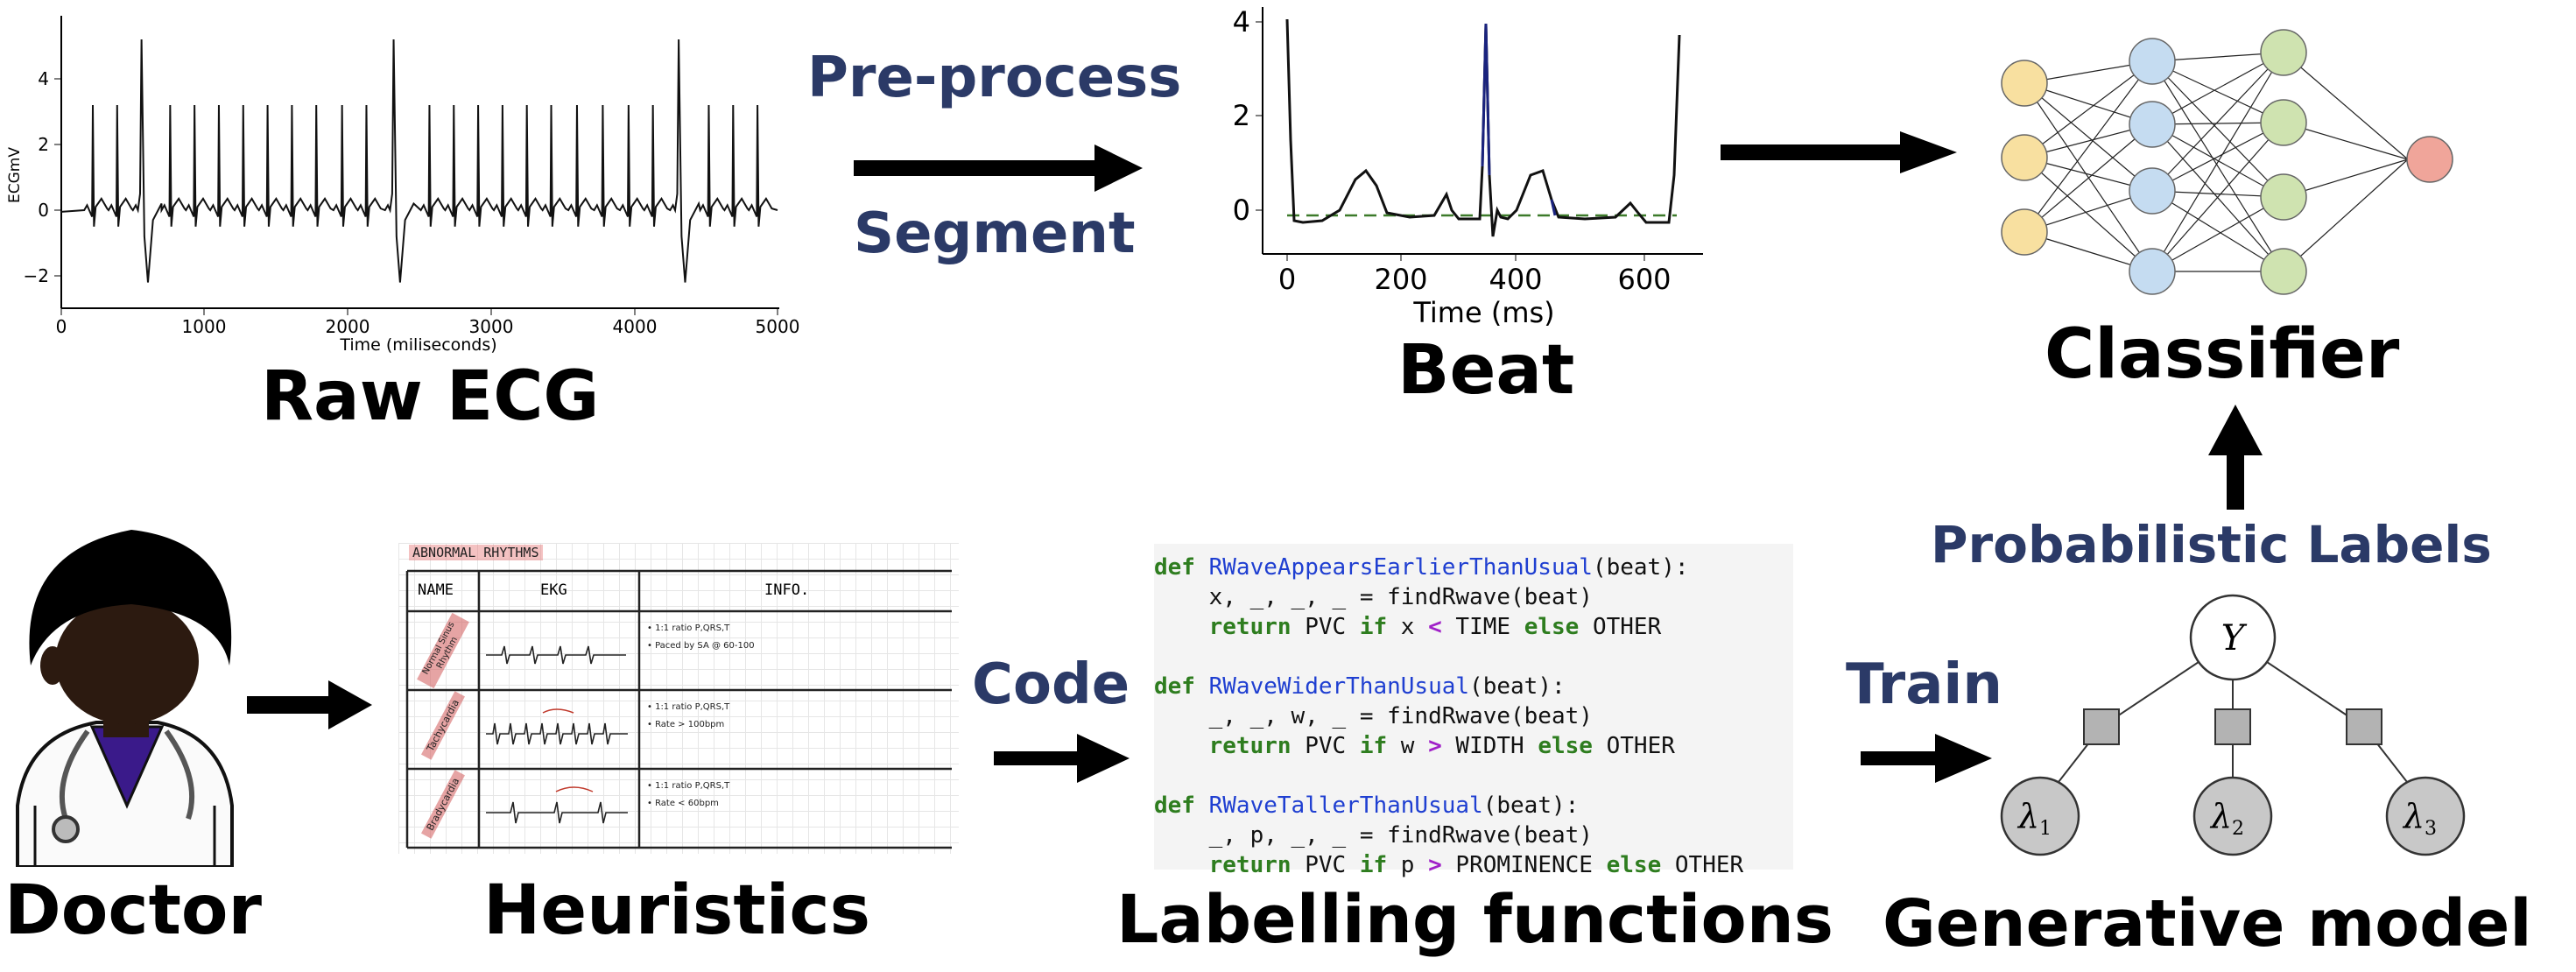 The width and height of the screenshot is (2576, 972). Describe the element at coordinates (1373, 597) in the screenshot. I see `code-line: x, _, _, _ = findRwave(beat)` at that location.